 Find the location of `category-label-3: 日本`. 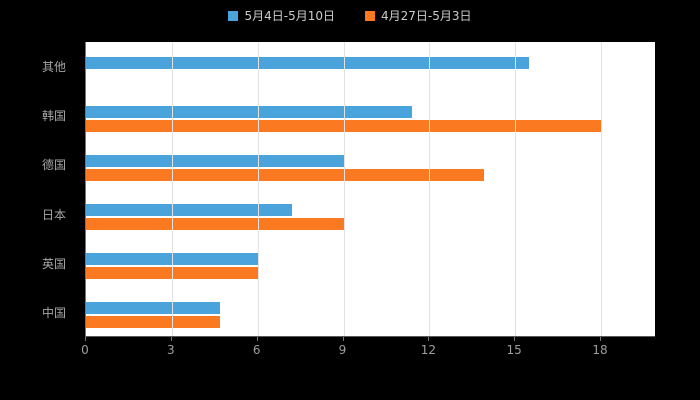

category-label-3: 日本 is located at coordinates (54, 214).